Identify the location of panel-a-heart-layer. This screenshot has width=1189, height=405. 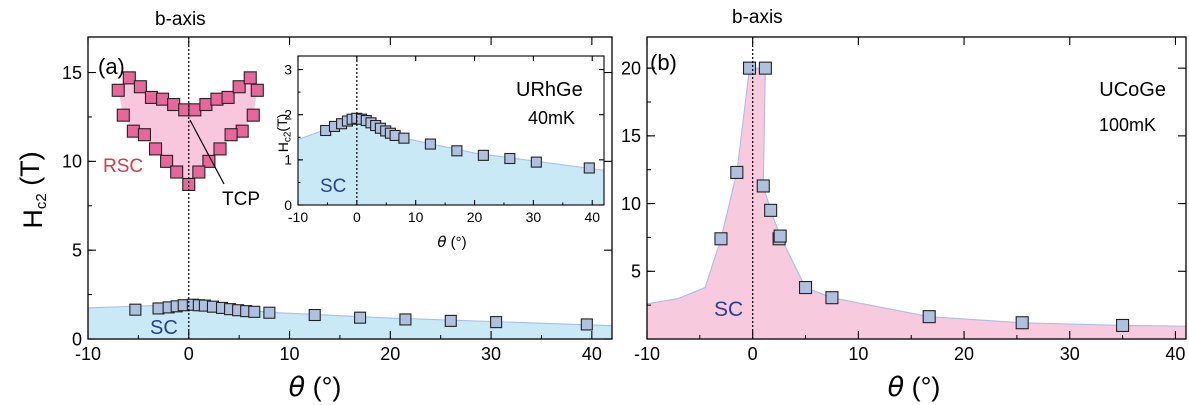
(187, 131).